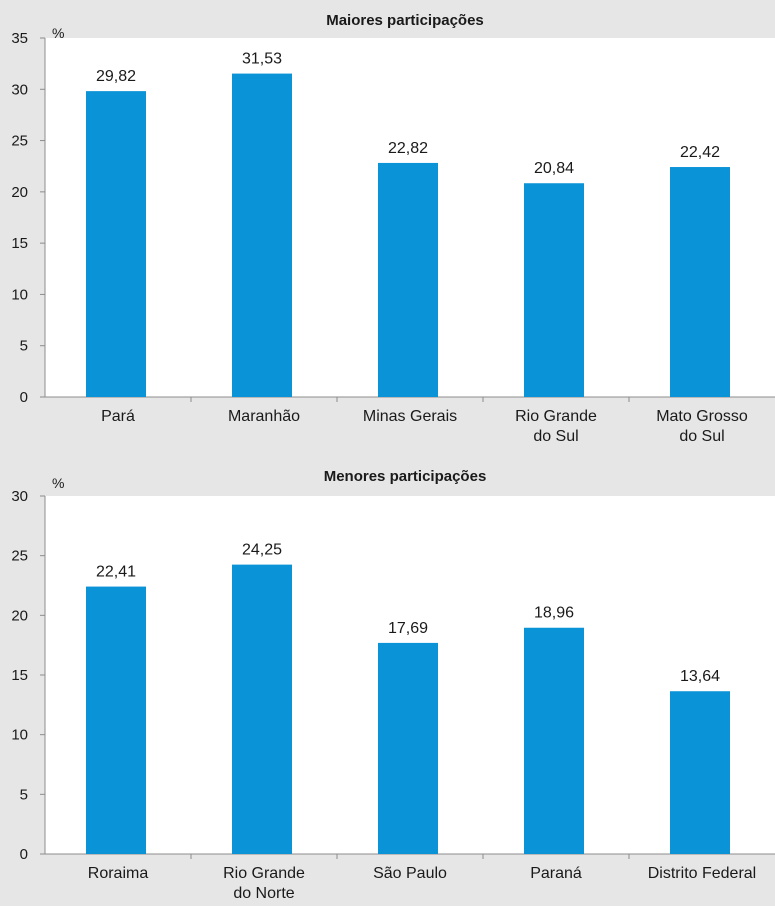  I want to click on chart-1-category-label: Distrito Federal, so click(702, 873).